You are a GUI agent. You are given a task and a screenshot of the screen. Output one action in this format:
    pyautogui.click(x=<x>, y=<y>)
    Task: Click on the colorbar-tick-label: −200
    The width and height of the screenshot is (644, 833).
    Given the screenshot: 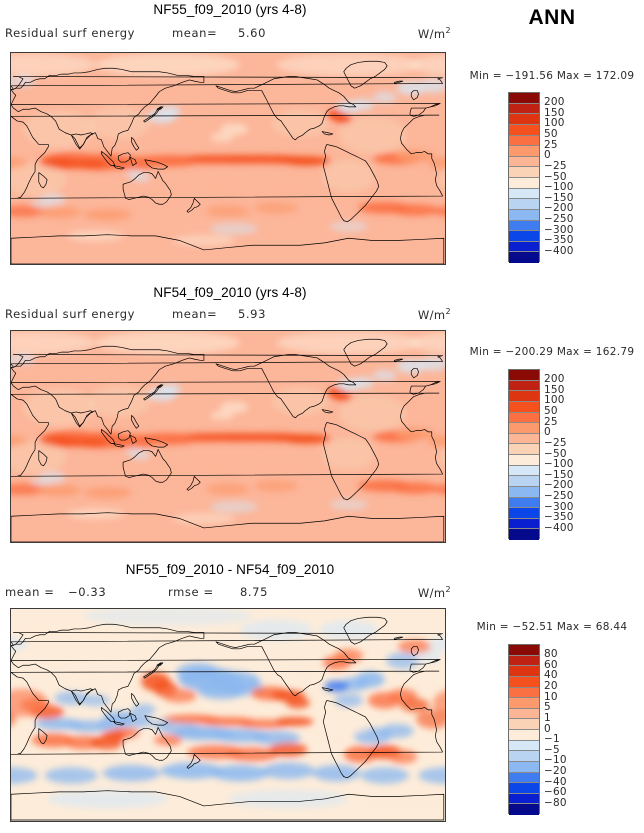 What is the action you would take?
    pyautogui.click(x=559, y=208)
    